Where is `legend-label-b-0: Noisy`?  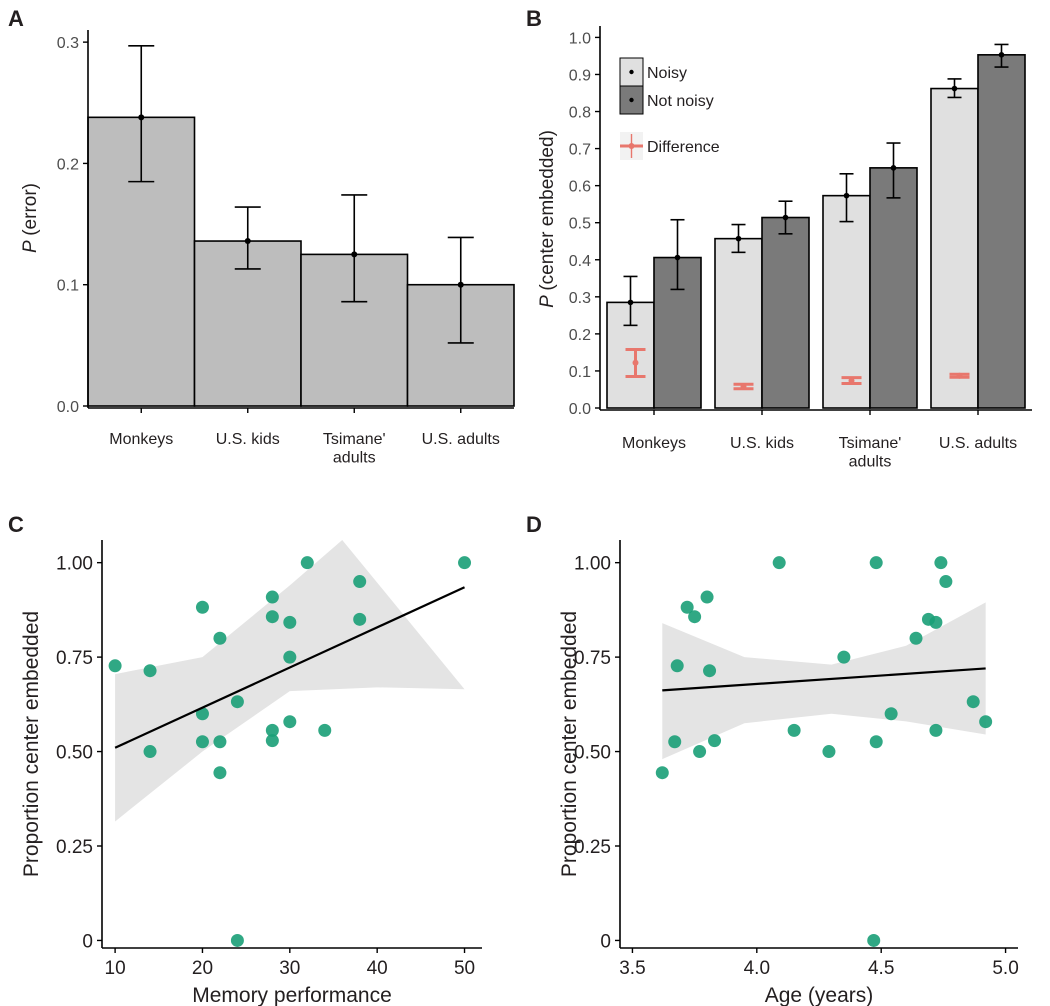 legend-label-b-0: Noisy is located at coordinates (667, 73).